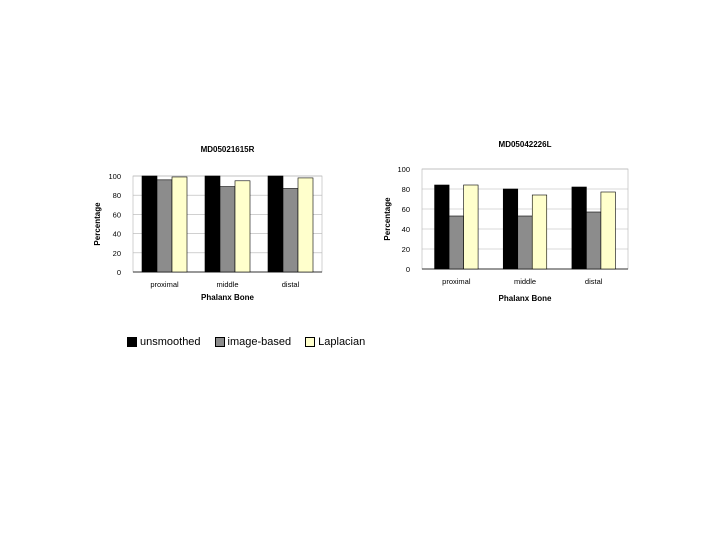 The height and width of the screenshot is (540, 720). Describe the element at coordinates (510, 229) in the screenshot. I see `chart2-bar-unsmoothed-middle` at that location.